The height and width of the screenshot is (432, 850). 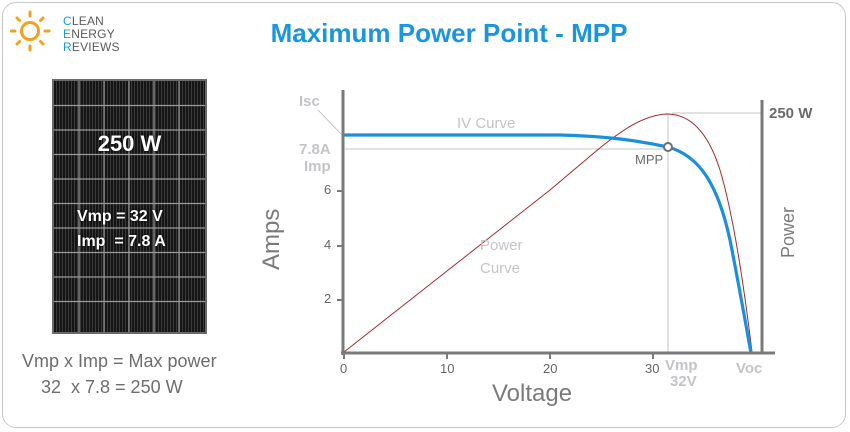 What do you see at coordinates (121, 241) in the screenshot?
I see `panel-imp: Imp = 7.8 A` at bounding box center [121, 241].